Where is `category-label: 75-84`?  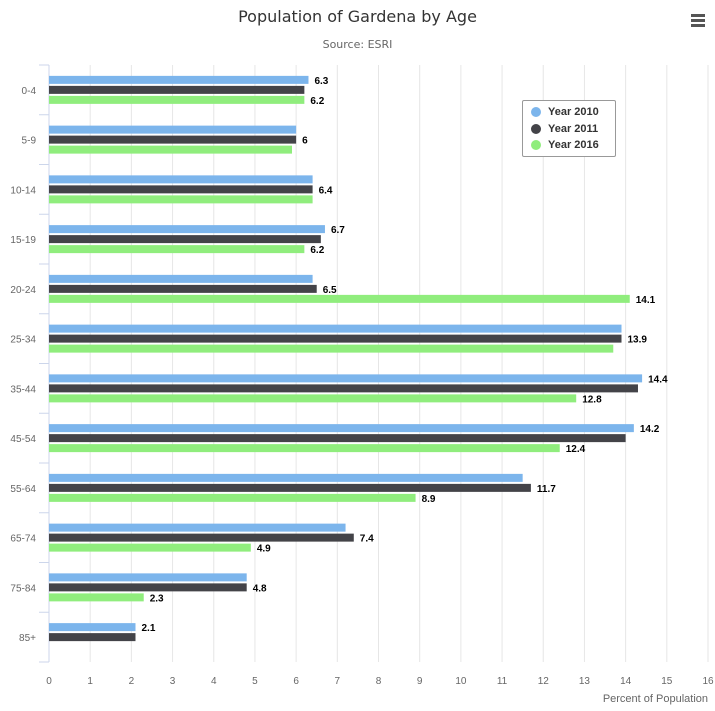 category-label: 75-84 is located at coordinates (23, 588).